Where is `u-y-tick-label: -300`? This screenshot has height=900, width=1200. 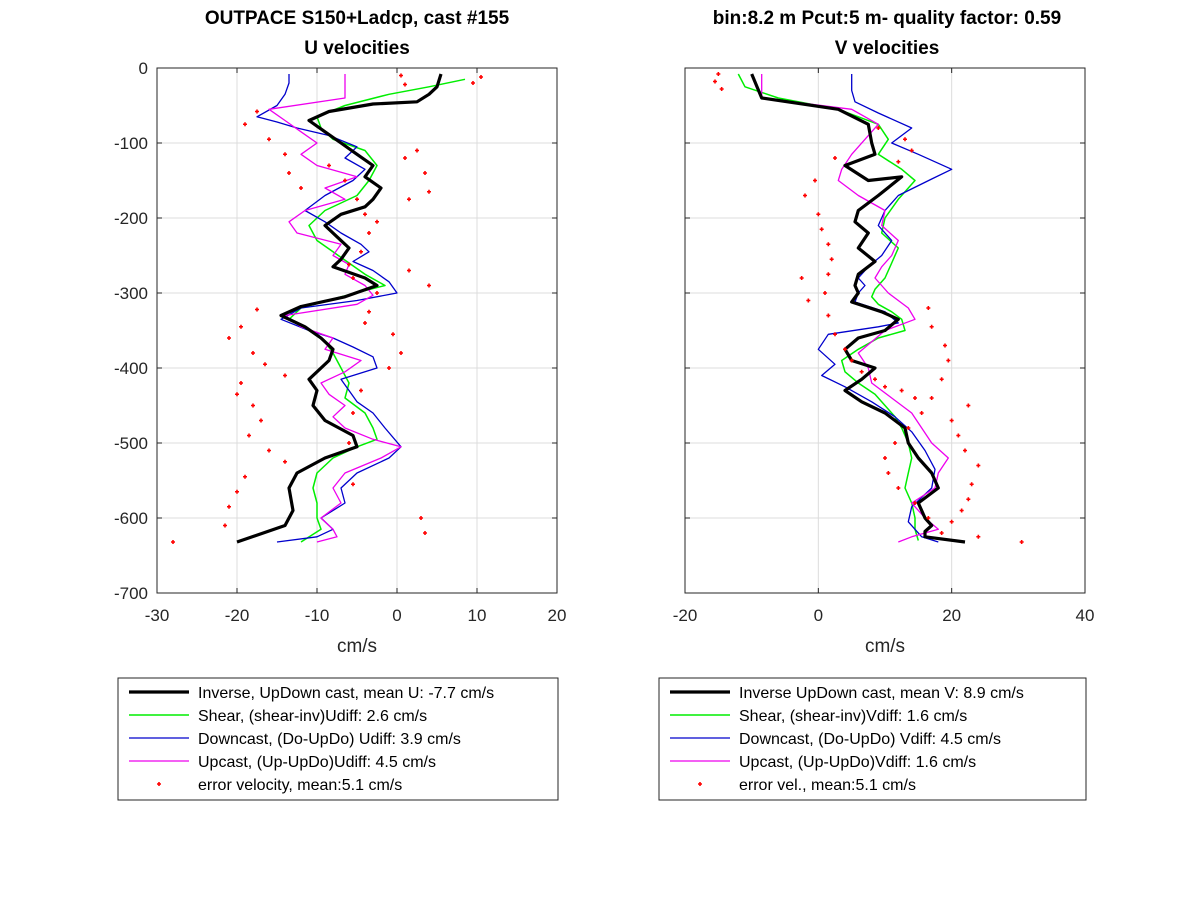 u-y-tick-label: -300 is located at coordinates (131, 293).